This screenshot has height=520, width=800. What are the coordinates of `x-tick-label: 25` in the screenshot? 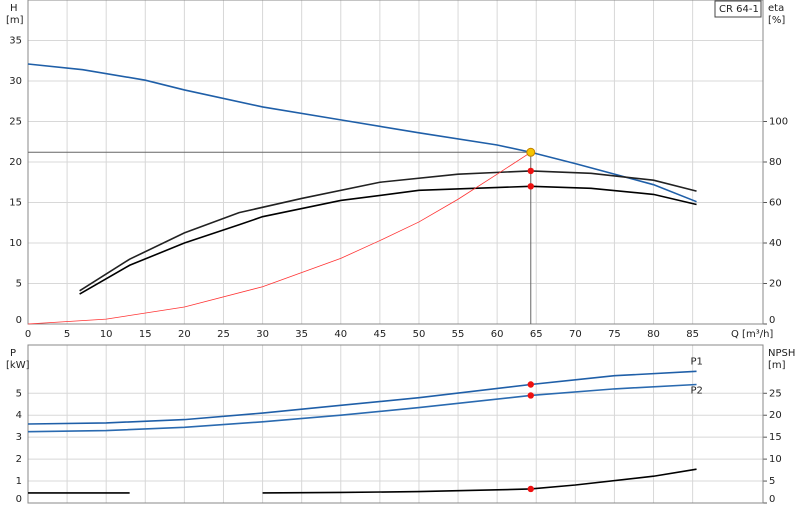 It's located at (223, 334).